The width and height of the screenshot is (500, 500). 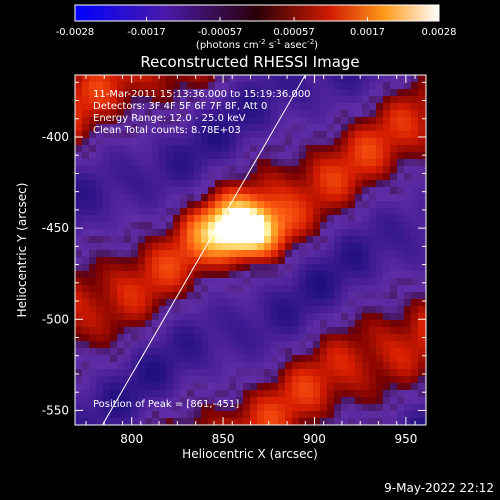 What do you see at coordinates (55, 410) in the screenshot?
I see `y-tick-label: -550` at bounding box center [55, 410].